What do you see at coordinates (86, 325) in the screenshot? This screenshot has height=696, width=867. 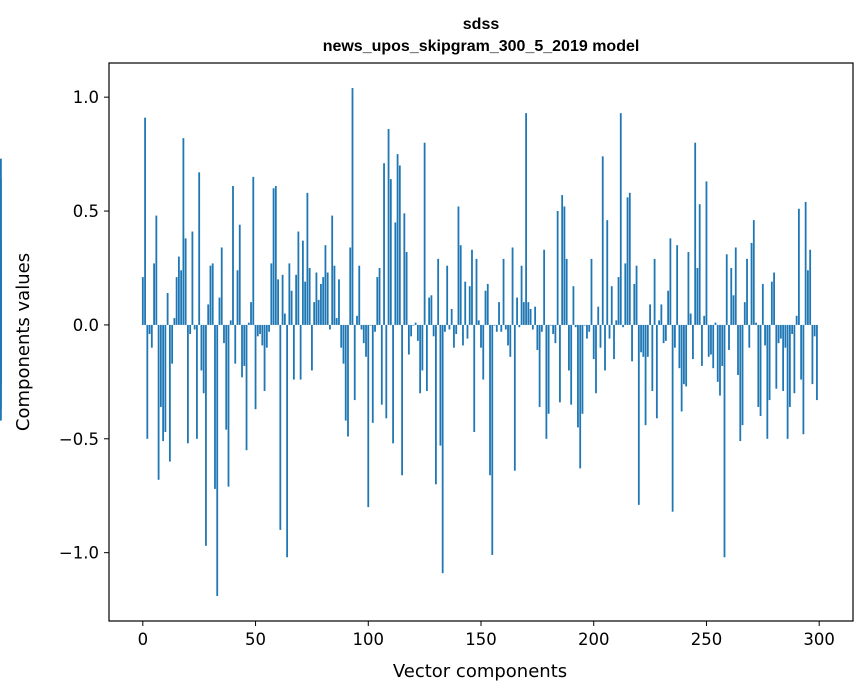 I see `y-tick-label: 0.0` at bounding box center [86, 325].